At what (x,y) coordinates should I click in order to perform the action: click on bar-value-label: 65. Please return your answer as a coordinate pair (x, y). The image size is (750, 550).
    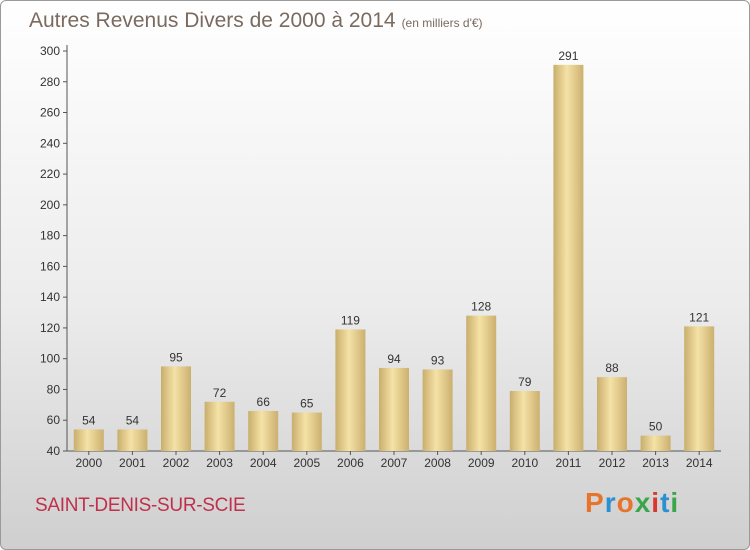
    Looking at the image, I should click on (307, 404).